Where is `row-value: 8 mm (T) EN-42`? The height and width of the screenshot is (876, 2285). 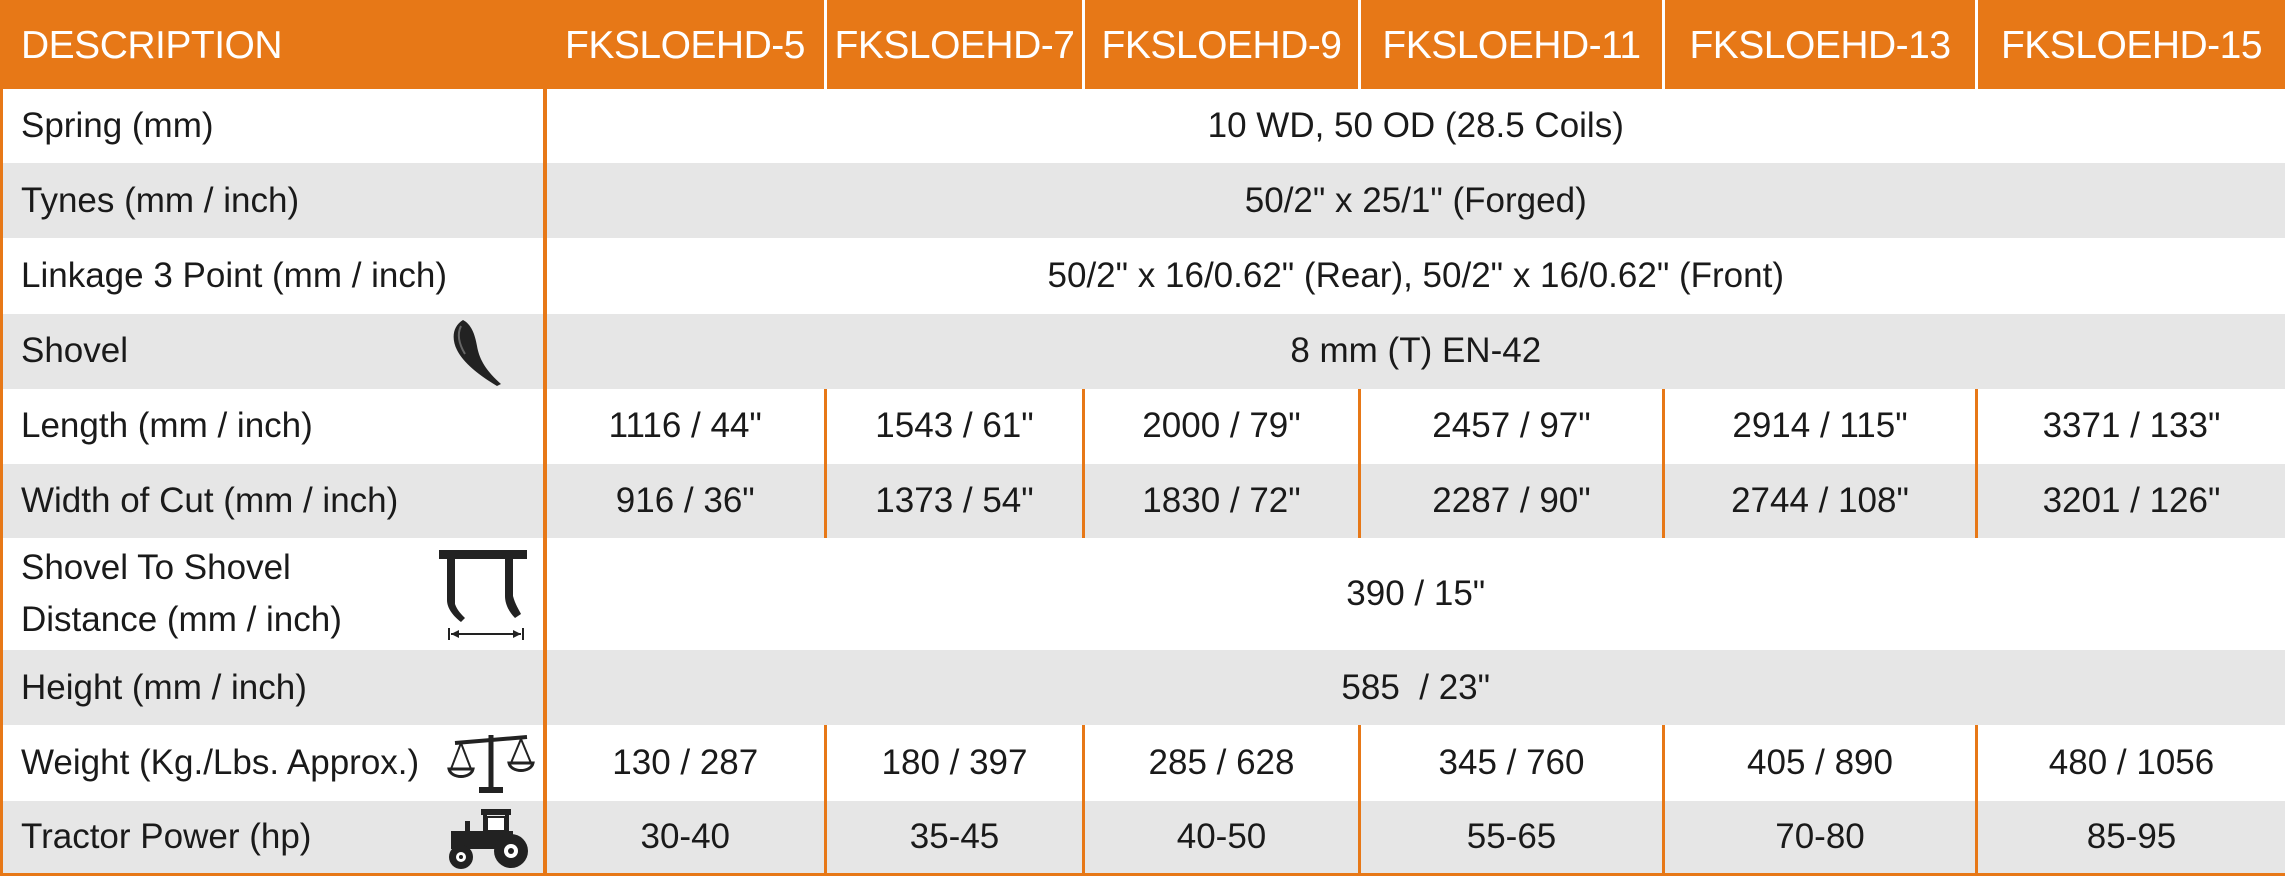 row-value: 8 mm (T) EN-42 is located at coordinates (1414, 351).